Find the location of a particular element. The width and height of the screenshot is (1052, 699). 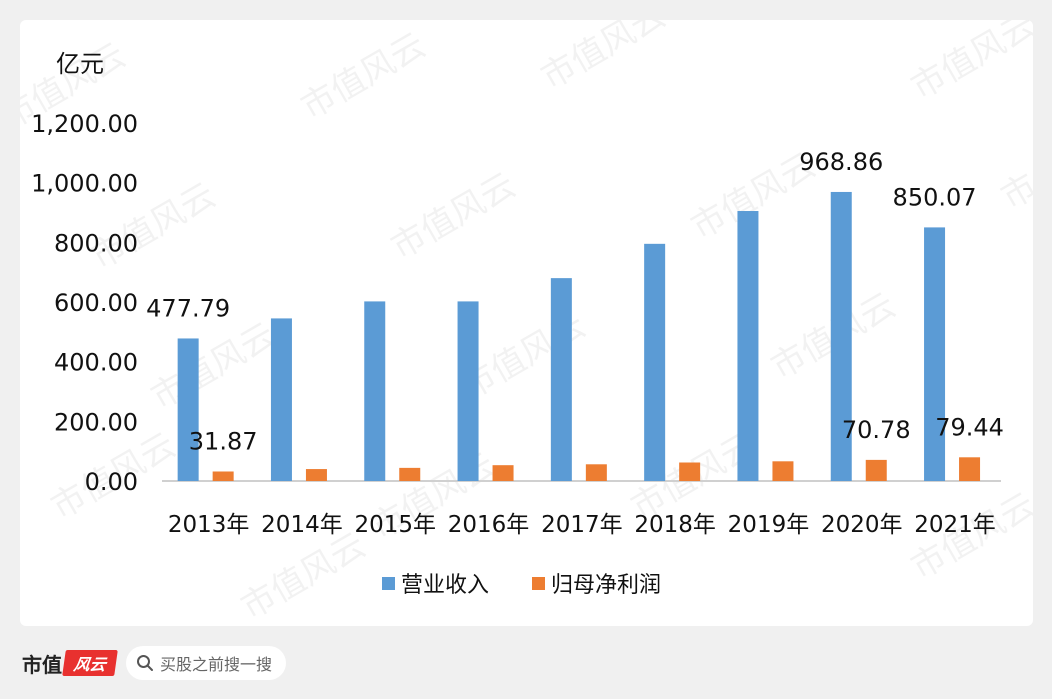

y-tick-label: 1,000.00 is located at coordinates (84, 184).